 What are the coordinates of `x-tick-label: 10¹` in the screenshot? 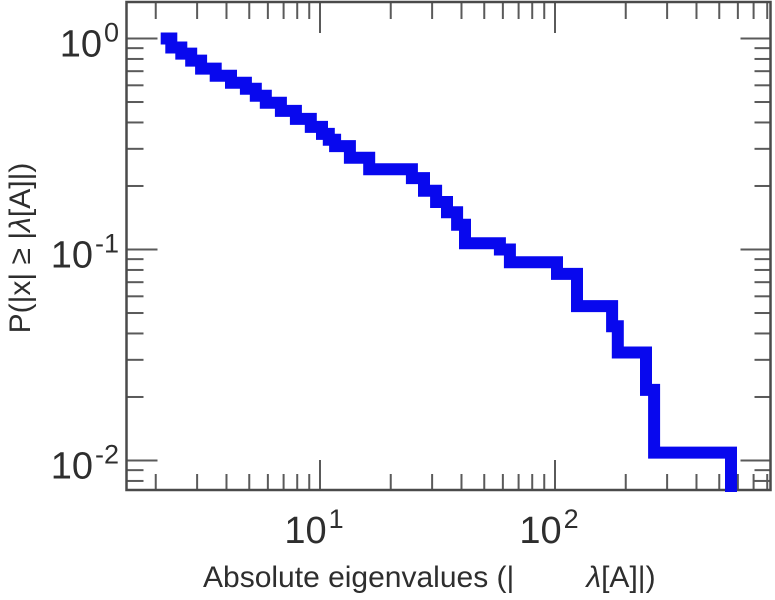 It's located at (313, 528).